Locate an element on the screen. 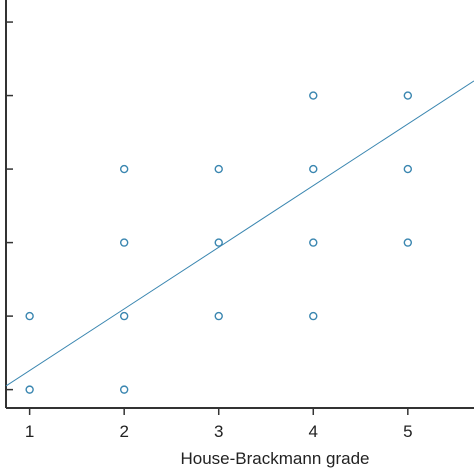 The height and width of the screenshot is (474, 474). x-axis: 1 2 3 4 5 is located at coordinates (240, 424).